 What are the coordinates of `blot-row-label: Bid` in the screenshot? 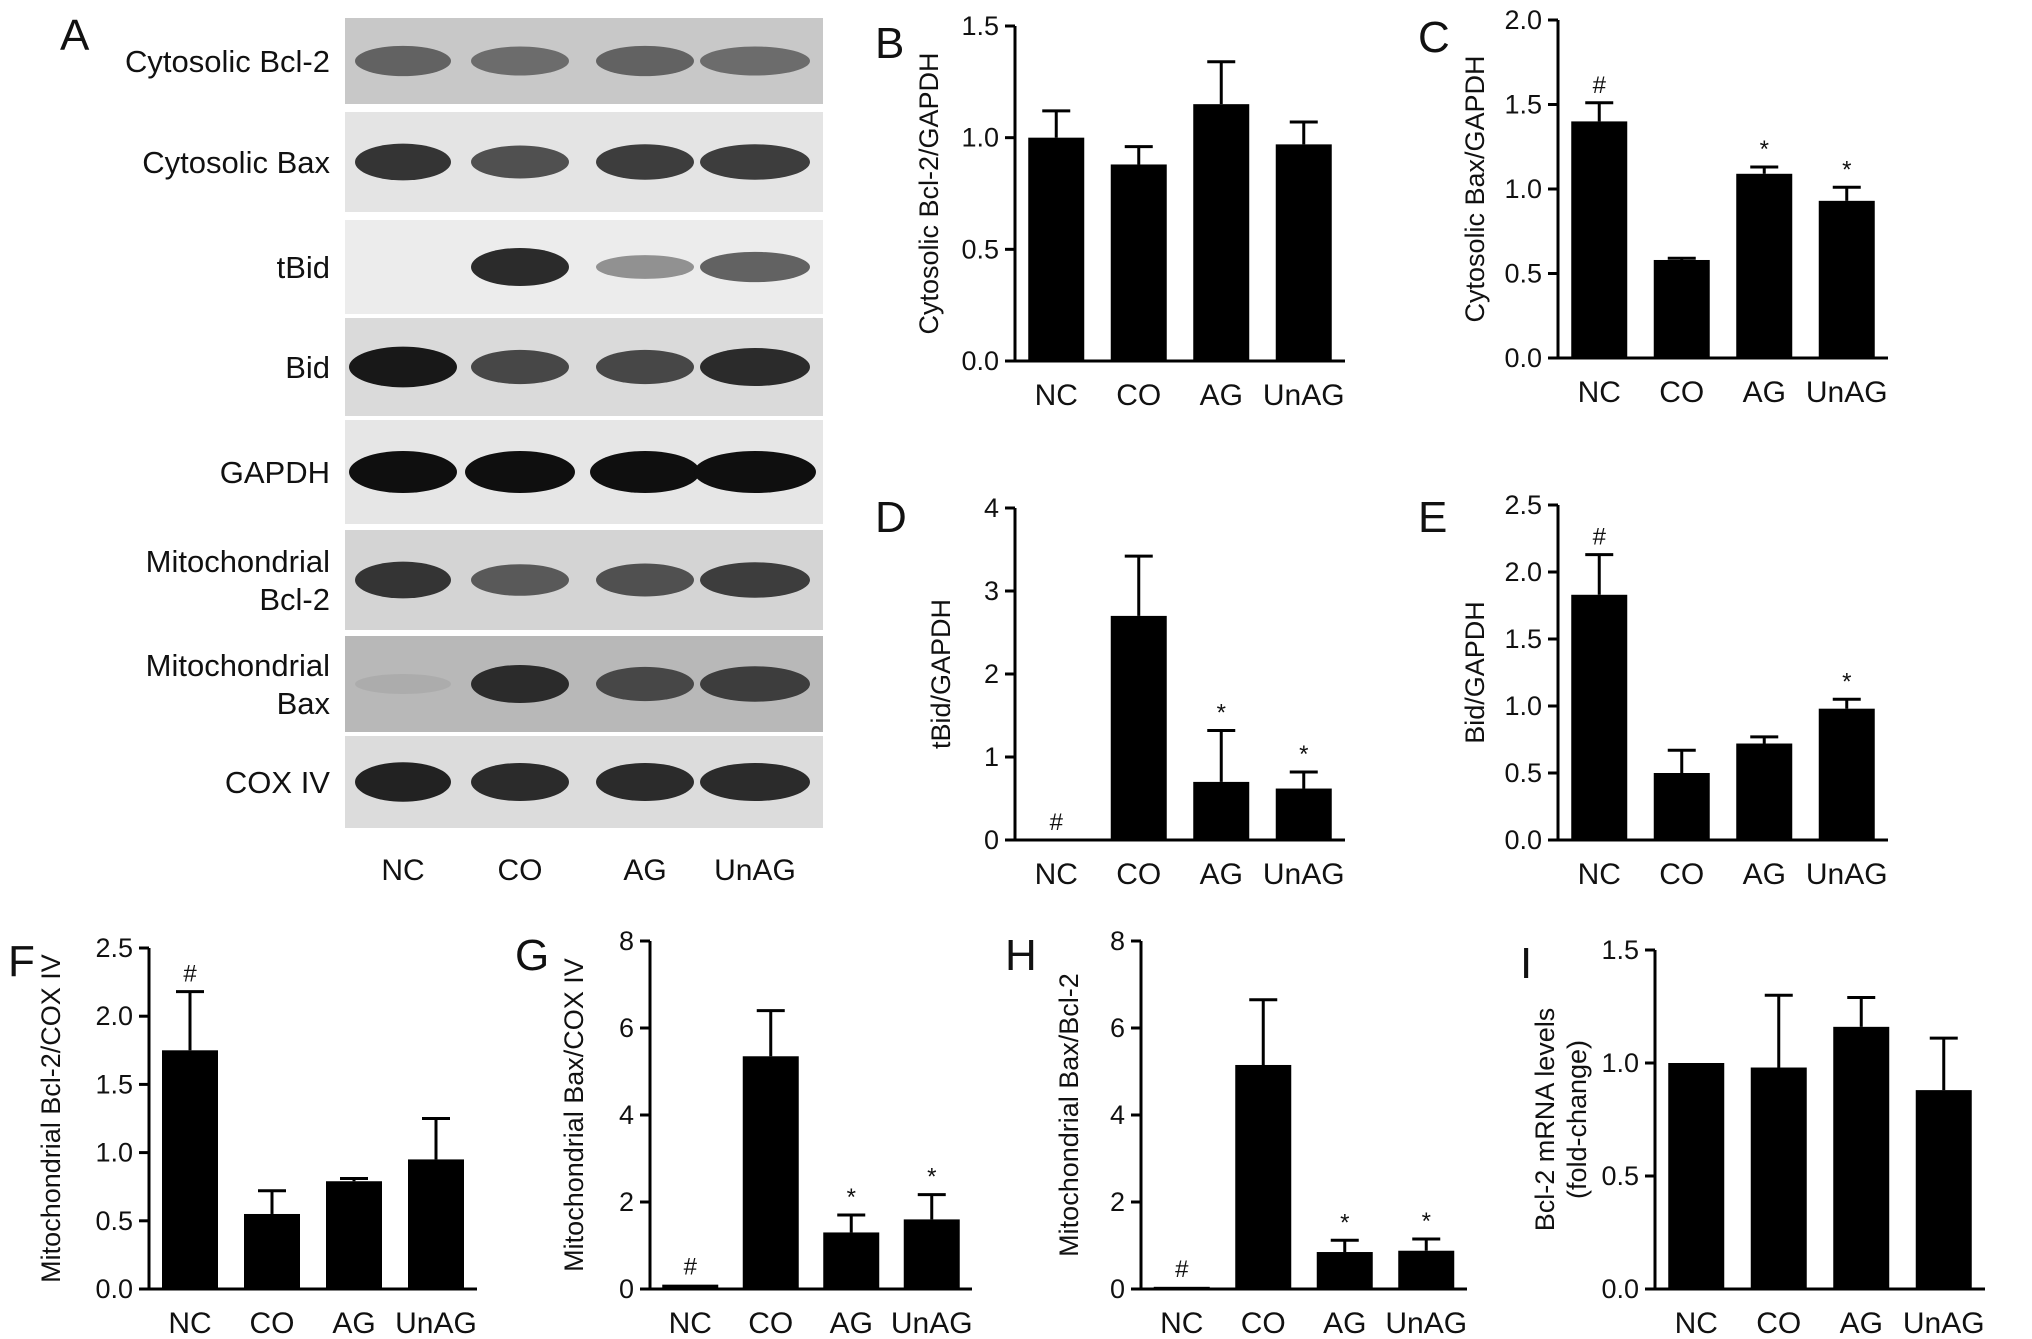 It's located at (307, 367).